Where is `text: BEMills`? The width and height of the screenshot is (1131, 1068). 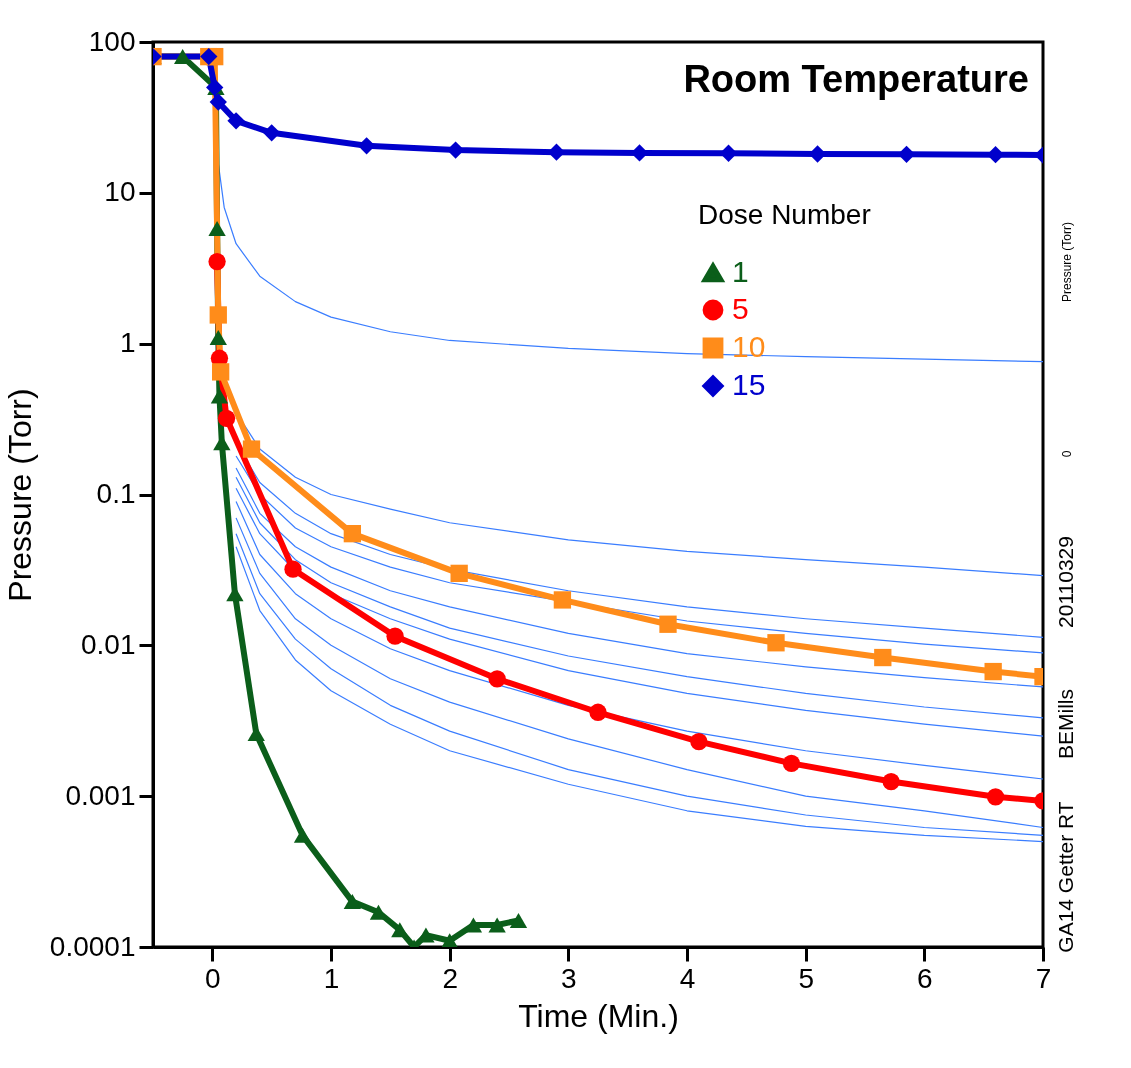 text: BEMills is located at coordinates (1065, 724).